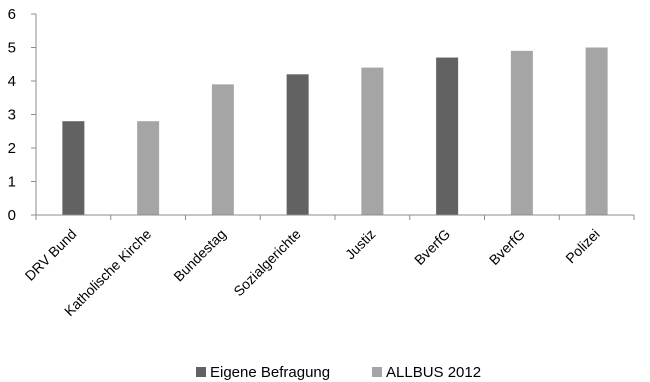 The width and height of the screenshot is (650, 382). Describe the element at coordinates (360, 244) in the screenshot. I see `x-tick-label: Justiz` at that location.